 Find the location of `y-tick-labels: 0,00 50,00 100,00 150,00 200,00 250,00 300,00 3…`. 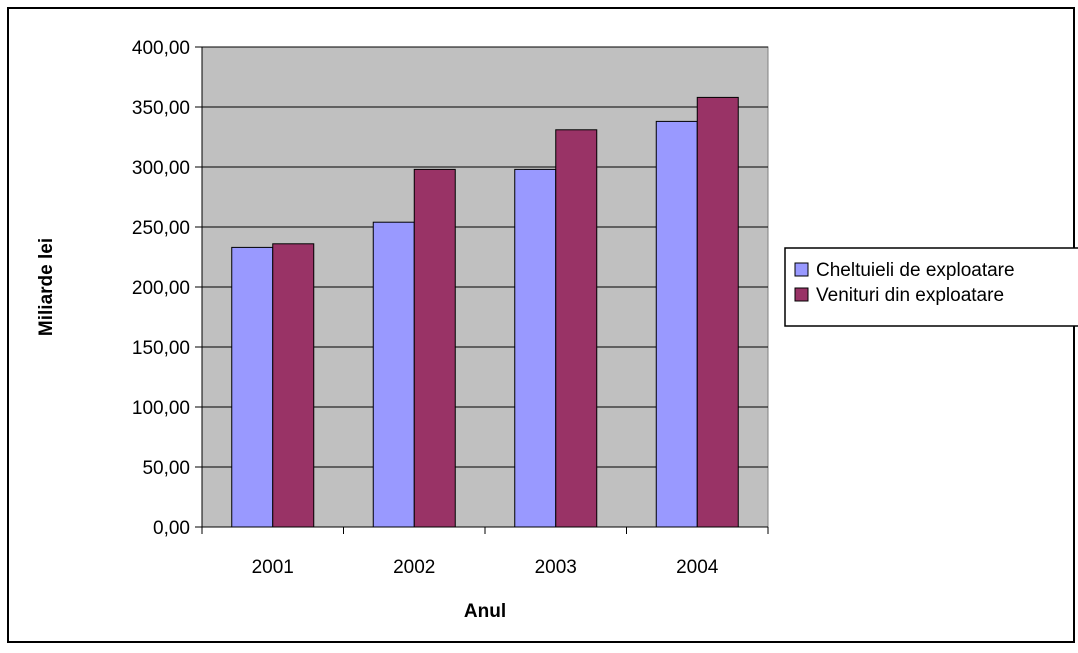

y-tick-labels: 0,00 50,00 100,00 150,00 200,00 250,00 300,00 3… is located at coordinates (161, 288).